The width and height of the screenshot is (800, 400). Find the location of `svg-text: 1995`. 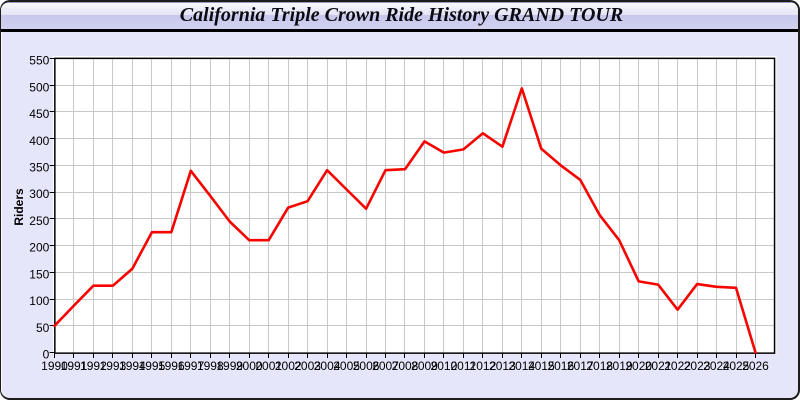

svg-text: 1995 is located at coordinates (152, 366).